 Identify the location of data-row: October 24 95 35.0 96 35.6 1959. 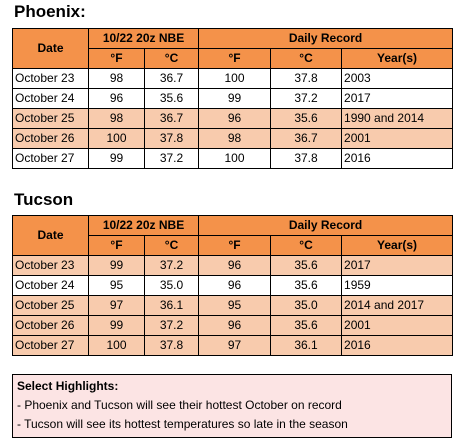
(233, 285).